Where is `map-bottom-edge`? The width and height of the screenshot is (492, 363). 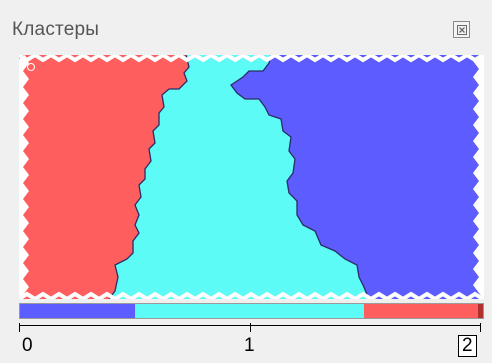 map-bottom-edge is located at coordinates (251, 295).